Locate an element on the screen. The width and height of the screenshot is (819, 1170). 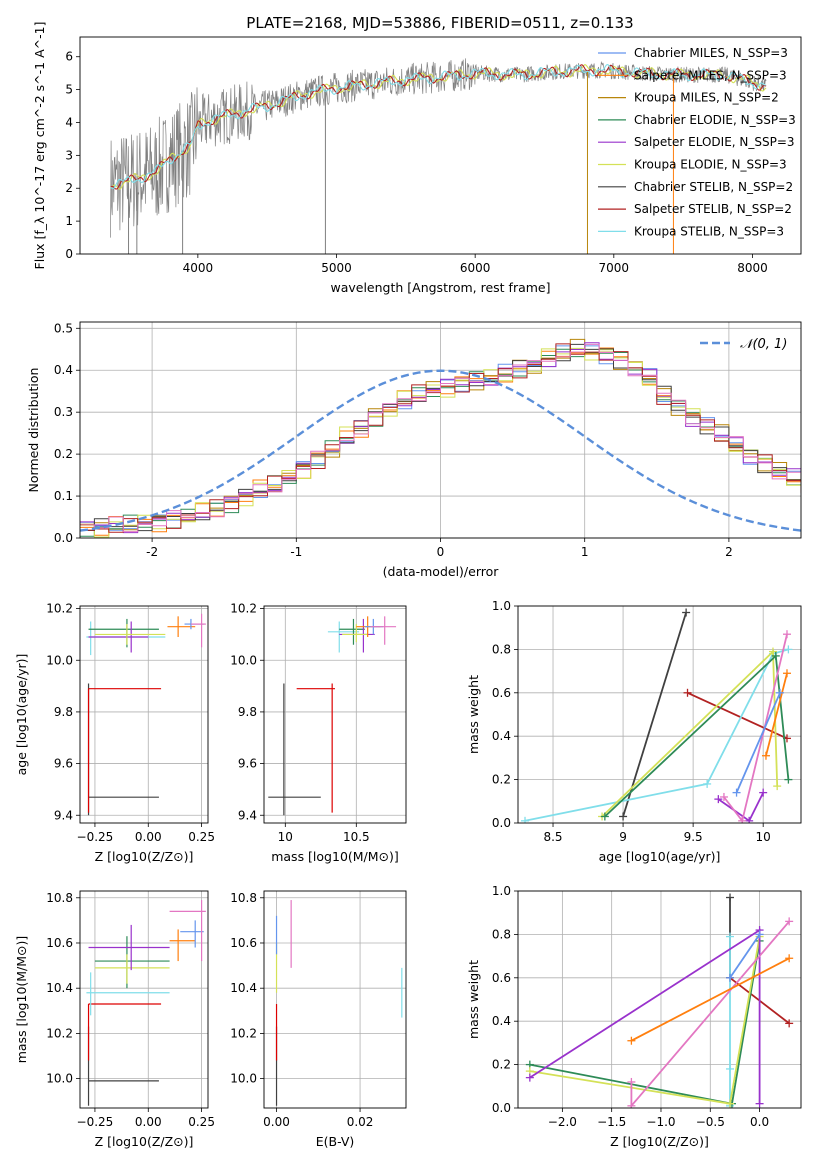
y-tick-label: 9.4 is located at coordinates (63, 815).